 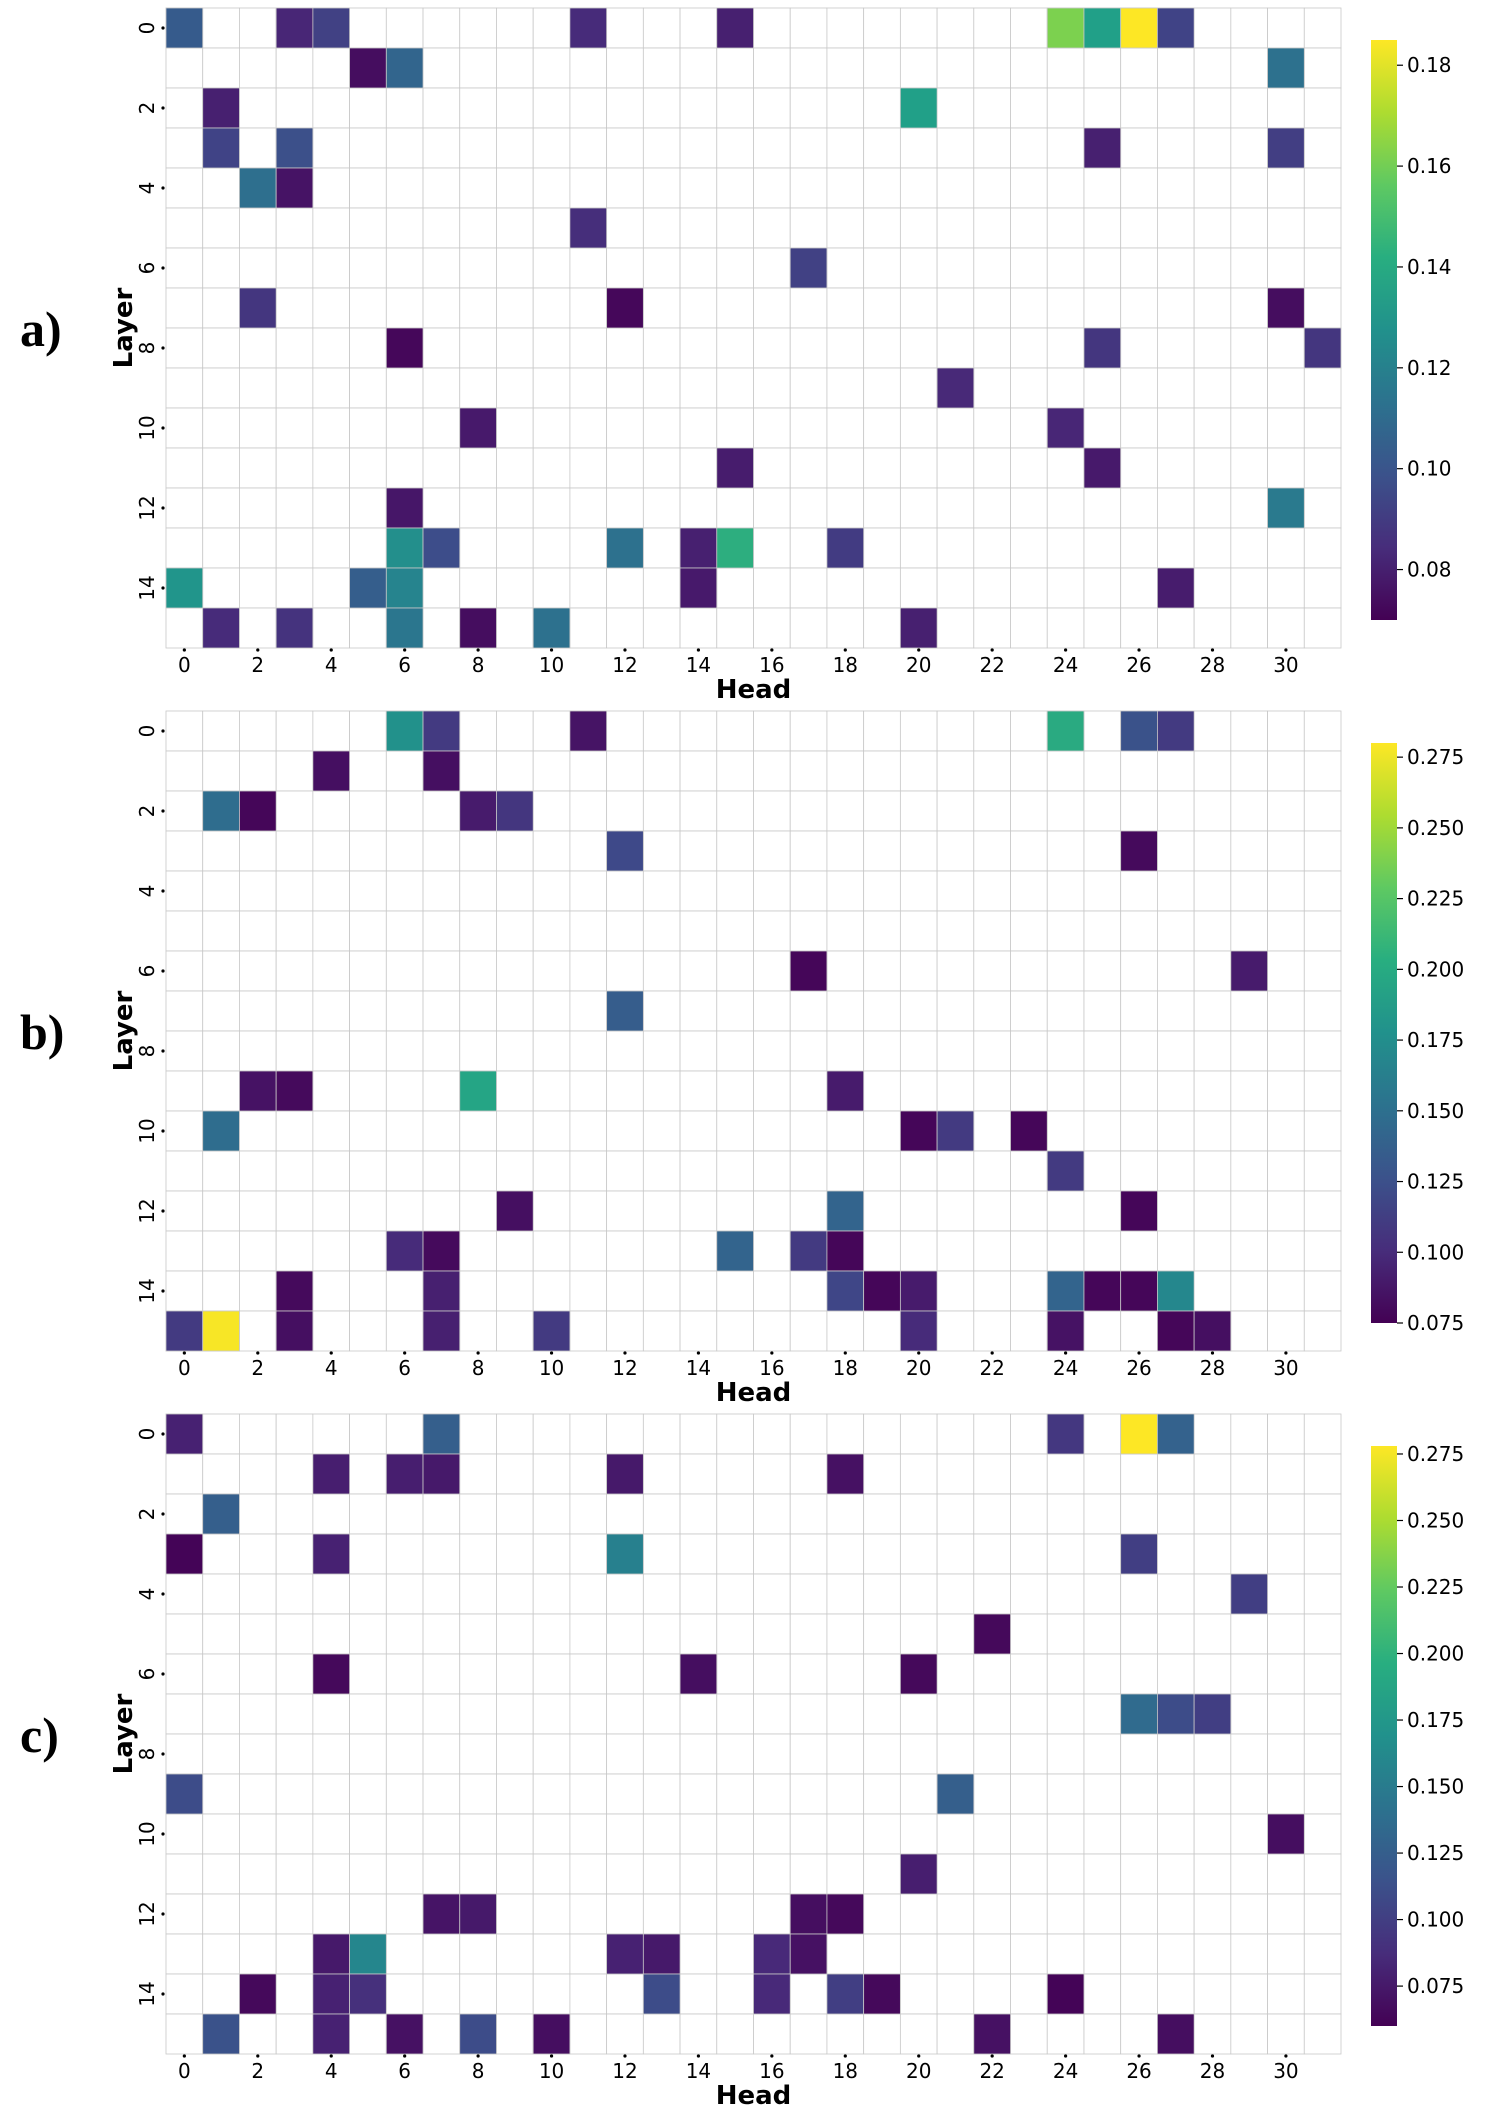 I want to click on colorbar-tick-label: 0.275, so click(x=1435, y=757).